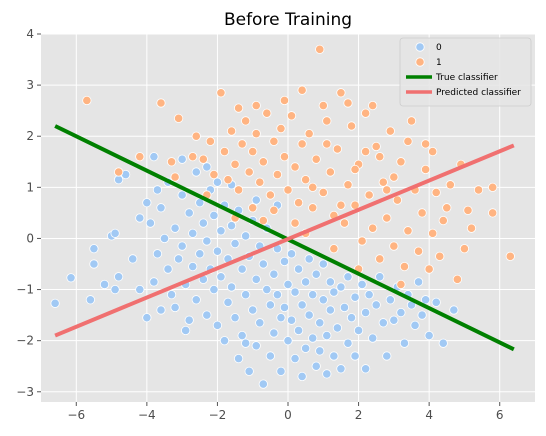  What do you see at coordinates (30, 85) in the screenshot?
I see `y-tick-label: 3` at bounding box center [30, 85].